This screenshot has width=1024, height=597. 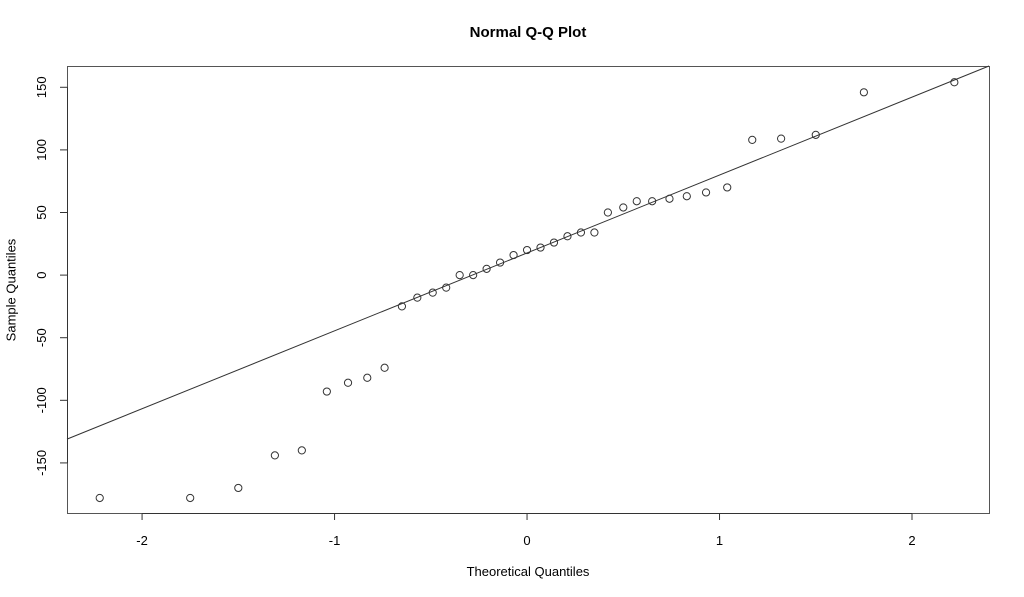 What do you see at coordinates (41, 274) in the screenshot?
I see `y-tick-label: 0` at bounding box center [41, 274].